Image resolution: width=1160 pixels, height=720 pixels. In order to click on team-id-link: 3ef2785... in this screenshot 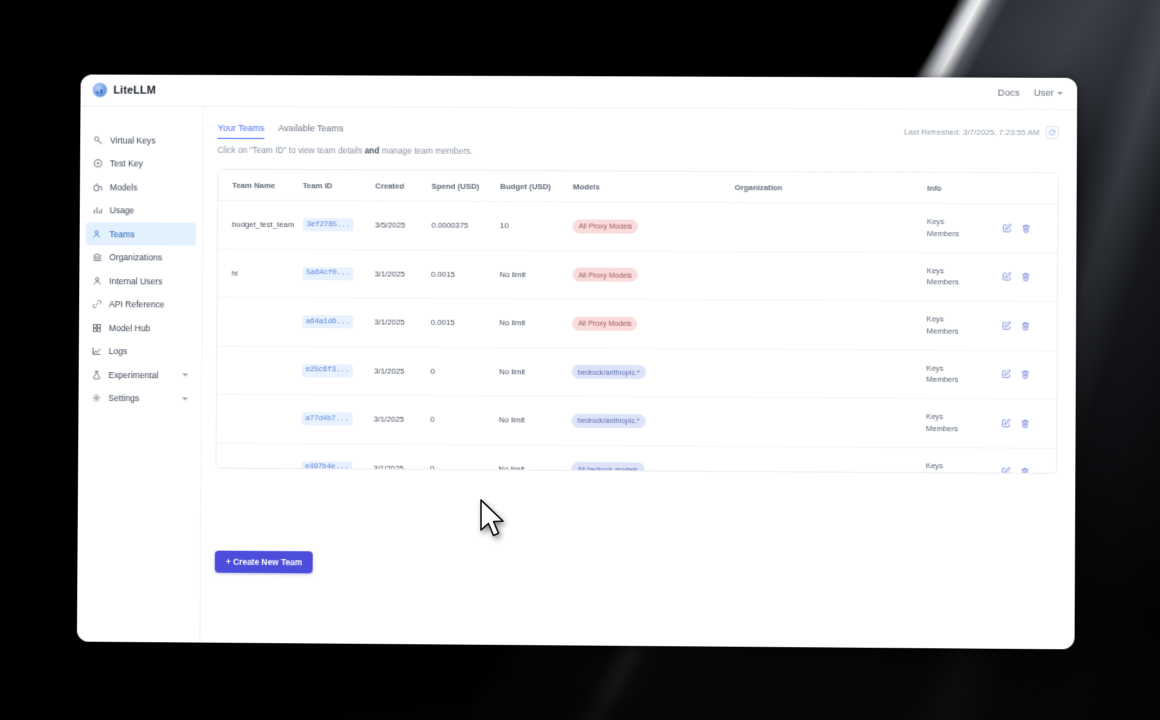, I will do `click(328, 225)`.